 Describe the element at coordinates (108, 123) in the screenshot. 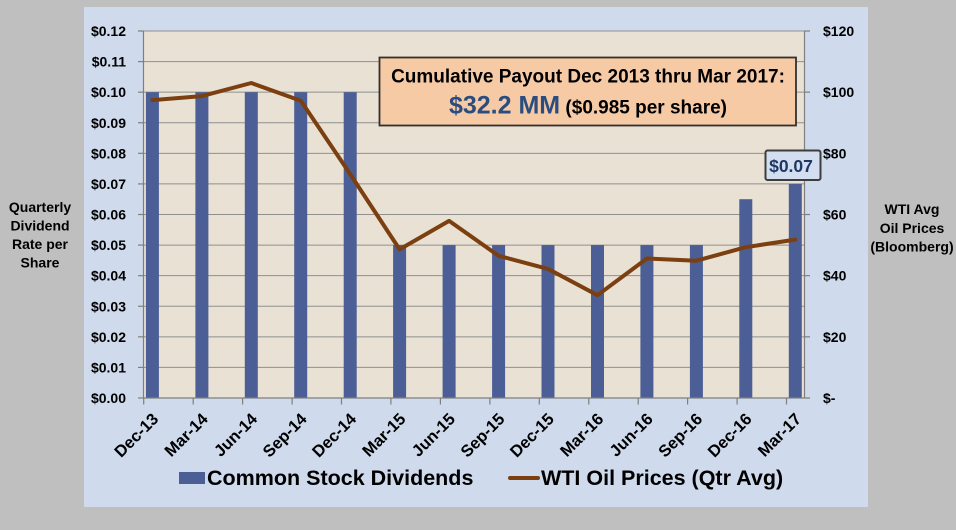

I see `svg-text: $0.09` at that location.